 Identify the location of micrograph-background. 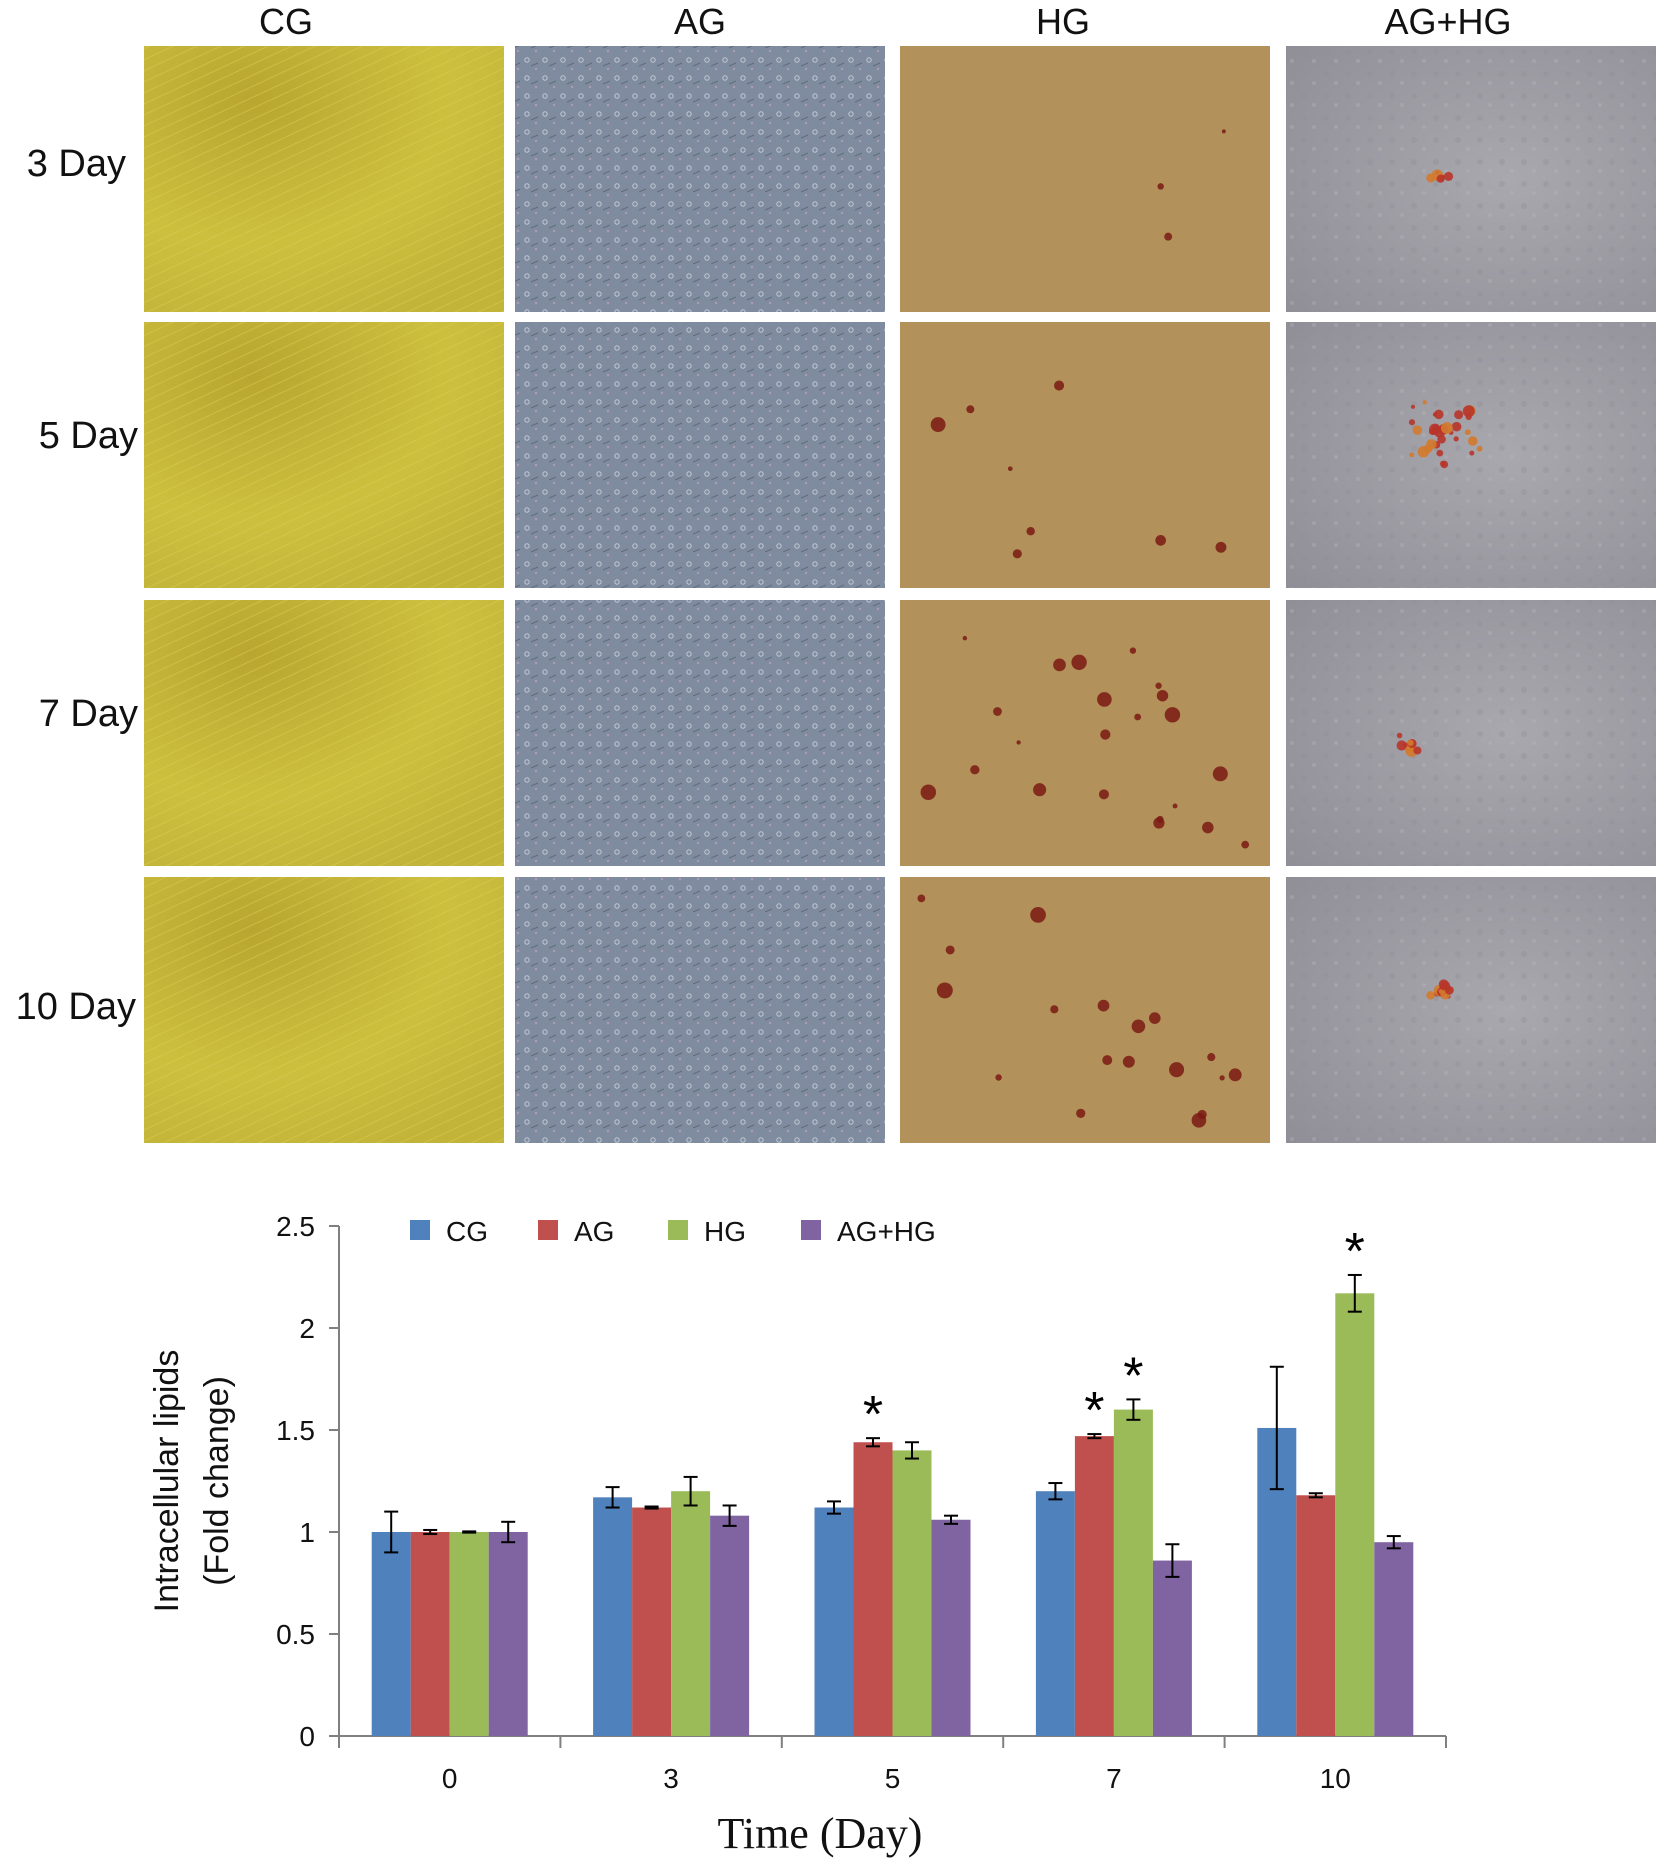
(1085, 455).